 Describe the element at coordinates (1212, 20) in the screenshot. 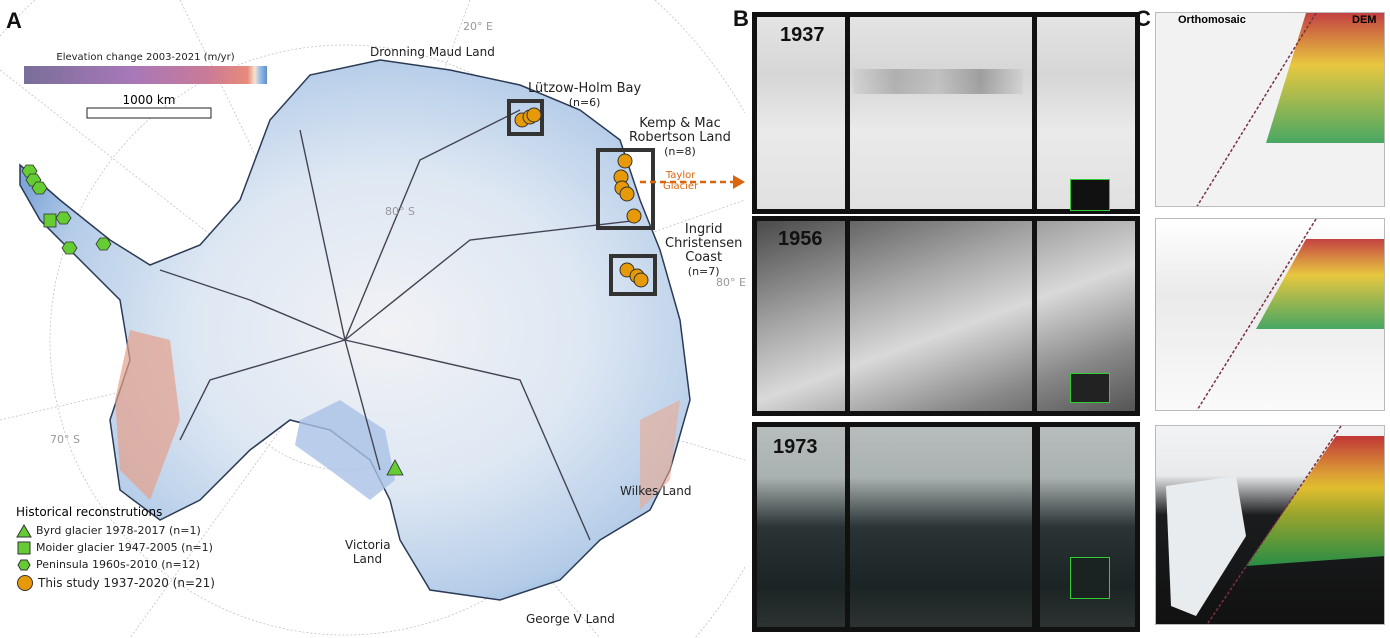

I see `orthomosaic-label: Orthomosaic` at that location.